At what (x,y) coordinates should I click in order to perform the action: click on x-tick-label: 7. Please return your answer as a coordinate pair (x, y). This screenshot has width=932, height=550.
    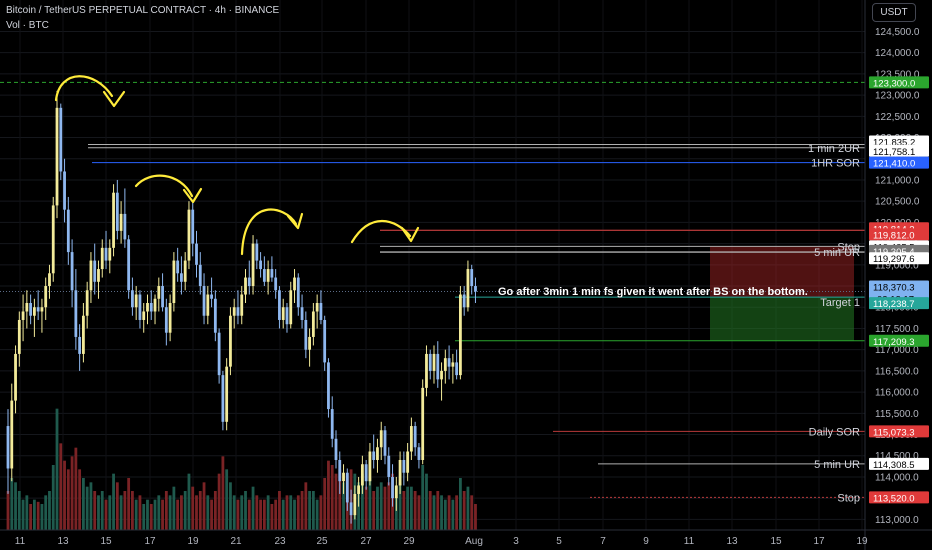
    Looking at the image, I should click on (603, 541).